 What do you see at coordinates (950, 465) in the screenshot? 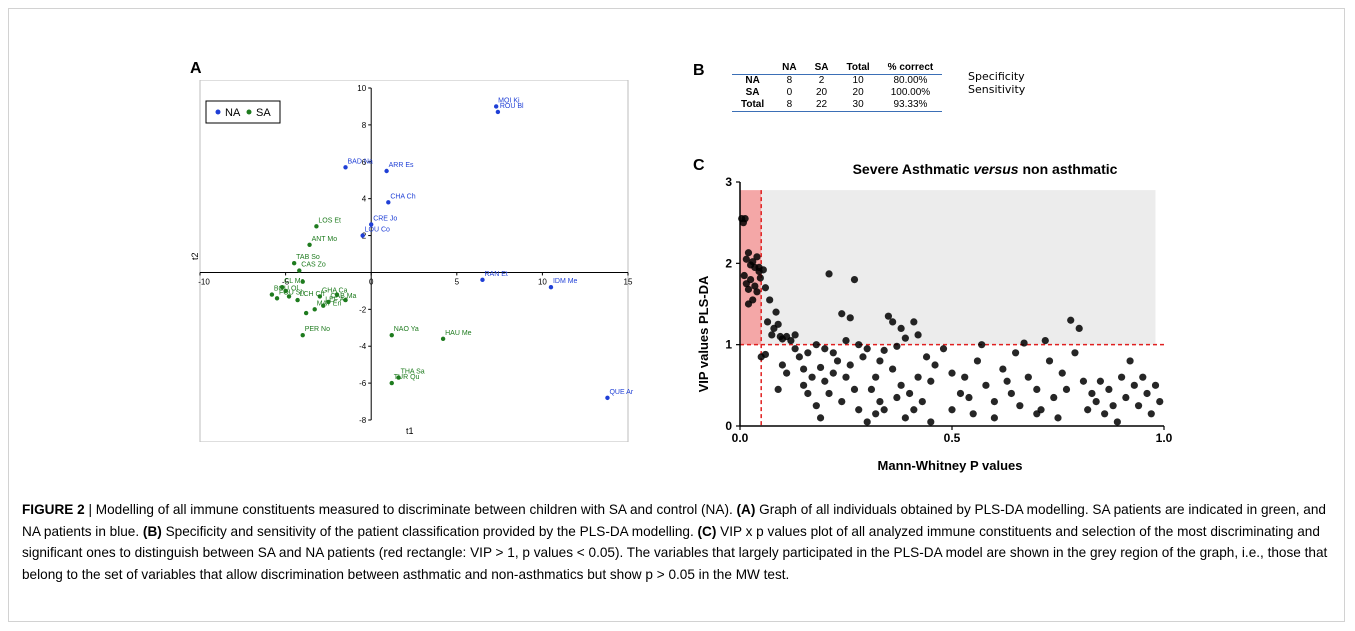
I see `x-axis-label: Mann-Whitney P values` at bounding box center [950, 465].